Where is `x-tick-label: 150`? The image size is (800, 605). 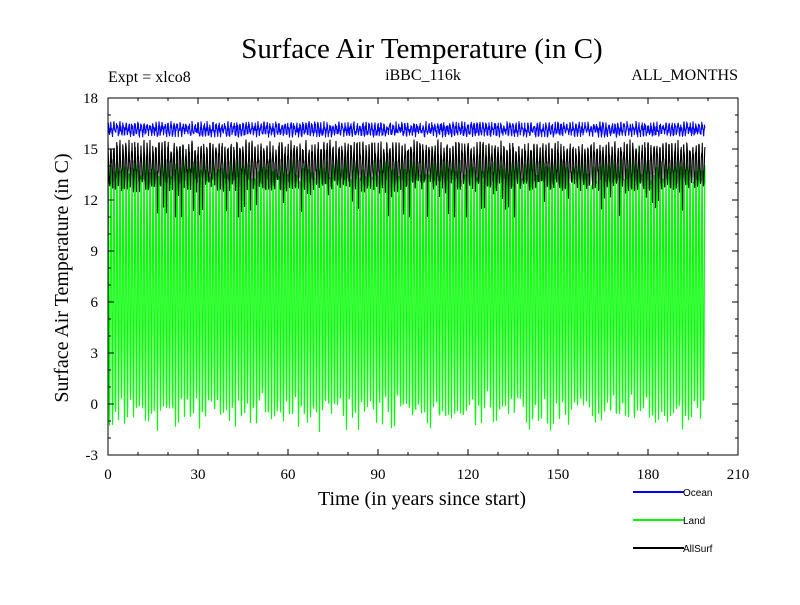 x-tick-label: 150 is located at coordinates (558, 475).